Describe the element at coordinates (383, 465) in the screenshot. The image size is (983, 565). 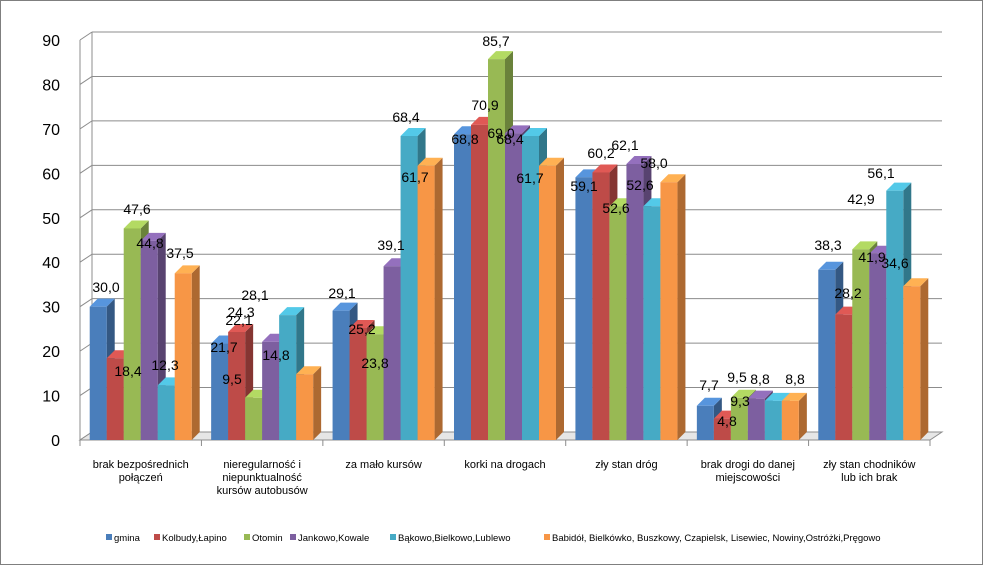
I see `category-label: za mało kursów` at that location.